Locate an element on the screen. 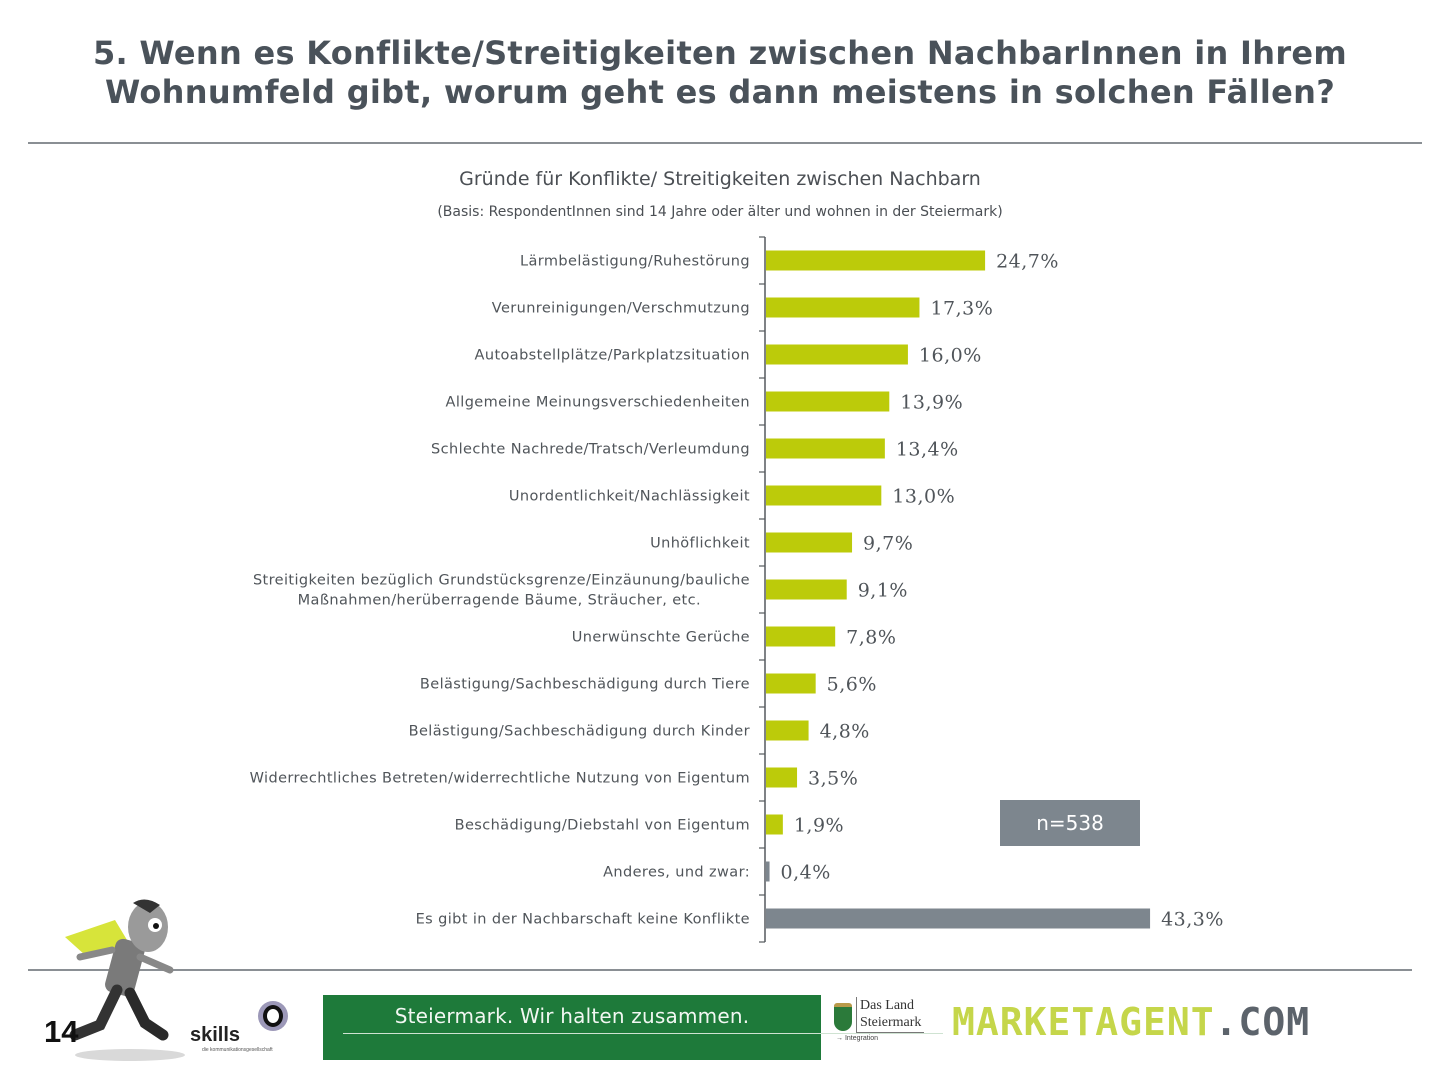 The height and width of the screenshot is (1080, 1440). category-label: Verunreinigungen/Verschmutzung is located at coordinates (621, 309).